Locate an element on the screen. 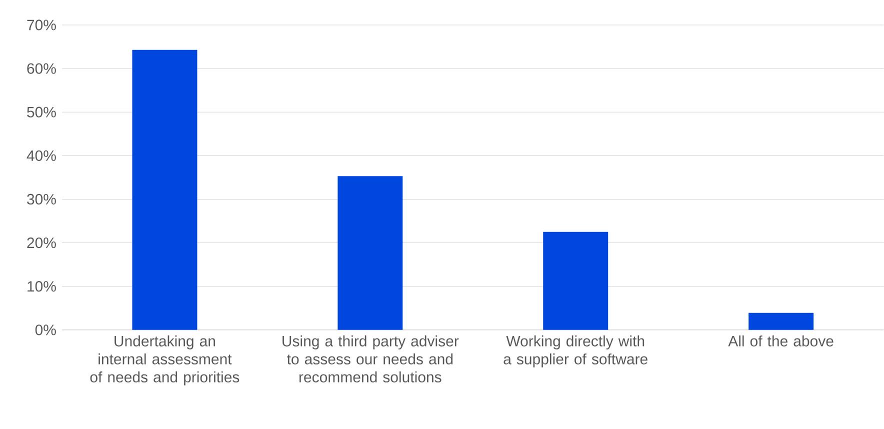 This screenshot has width=884, height=429. x-tick-label: All of the above is located at coordinates (781, 340).